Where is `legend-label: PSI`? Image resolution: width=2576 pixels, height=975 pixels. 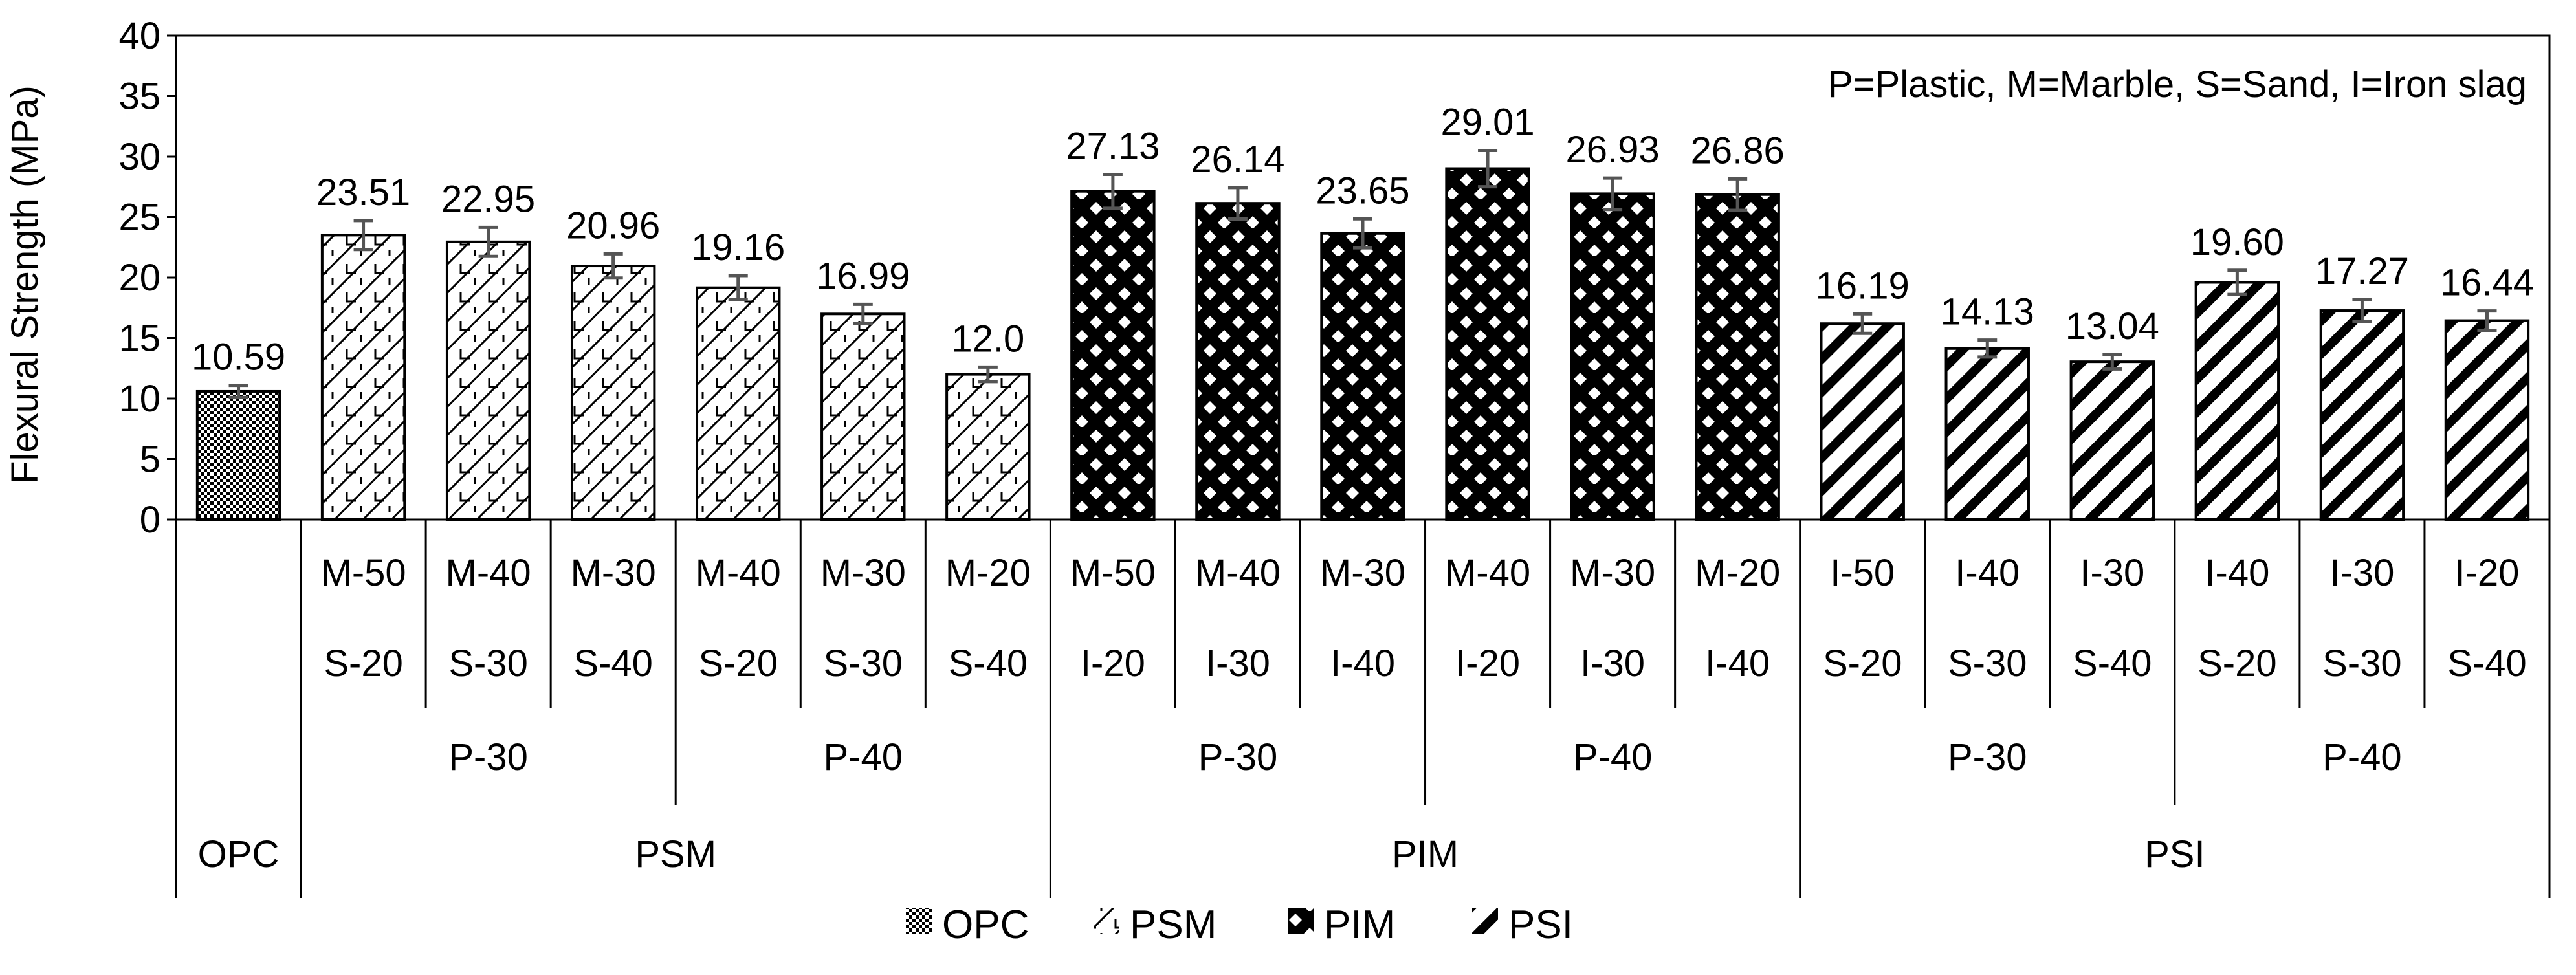
legend-label: PSI is located at coordinates (1540, 925).